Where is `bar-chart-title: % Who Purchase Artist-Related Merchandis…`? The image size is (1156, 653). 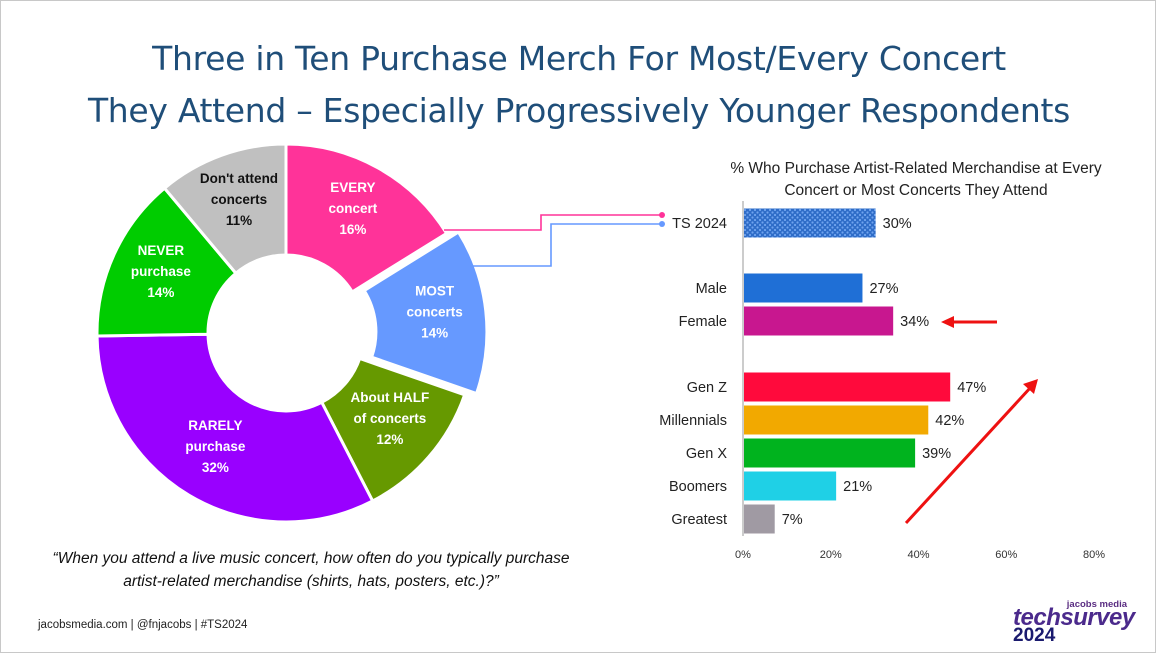 bar-chart-title: % Who Purchase Artist-Related Merchandis… is located at coordinates (916, 179).